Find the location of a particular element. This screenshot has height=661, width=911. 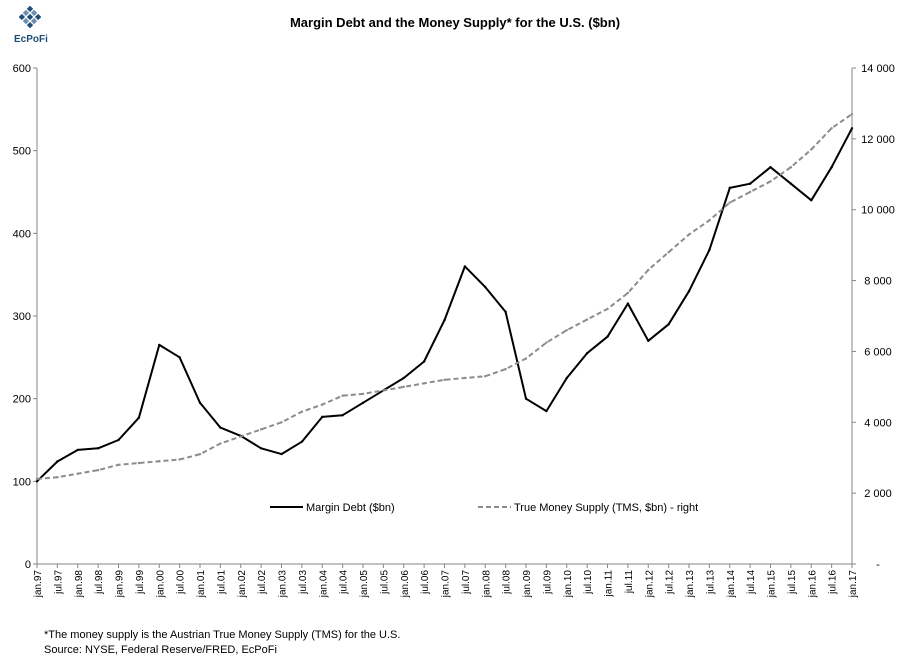

x-axis-tick-label: jul.07 is located at coordinates (466, 582).